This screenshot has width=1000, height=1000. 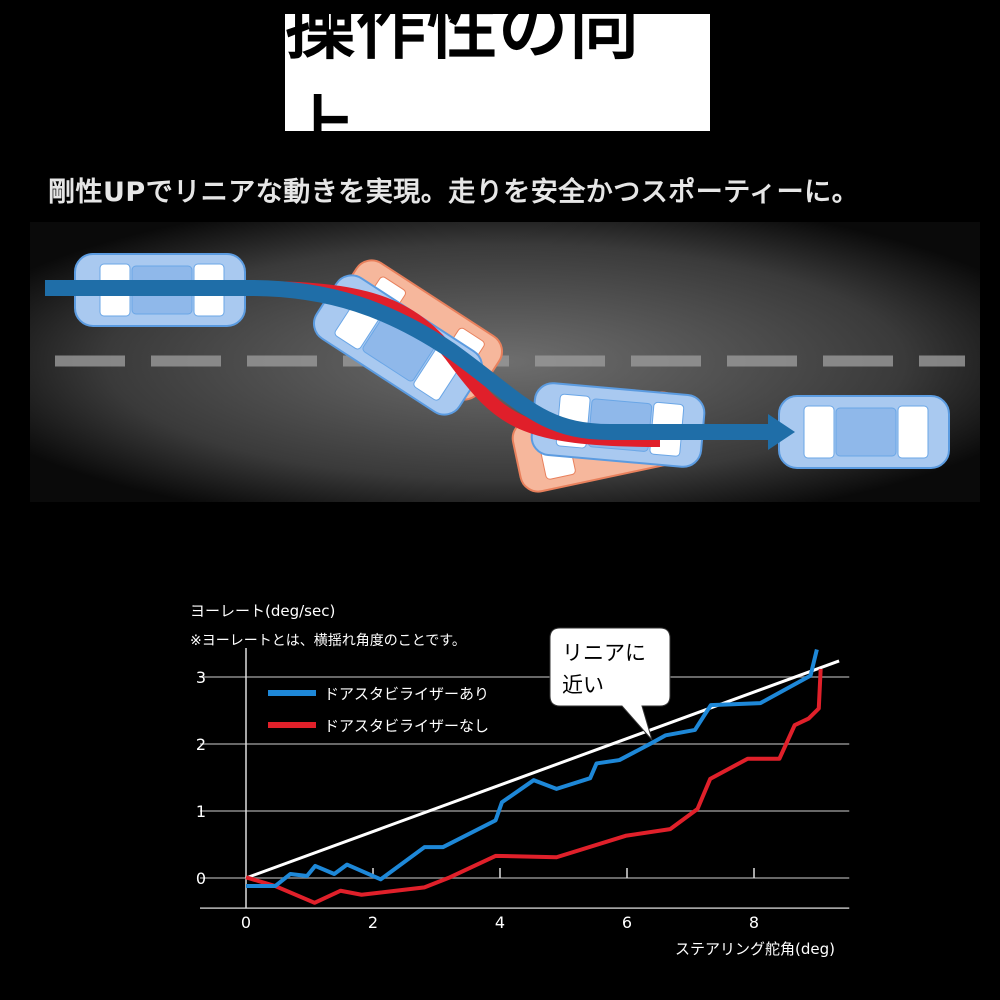 I want to click on arrow-head-icon, so click(x=781, y=432).